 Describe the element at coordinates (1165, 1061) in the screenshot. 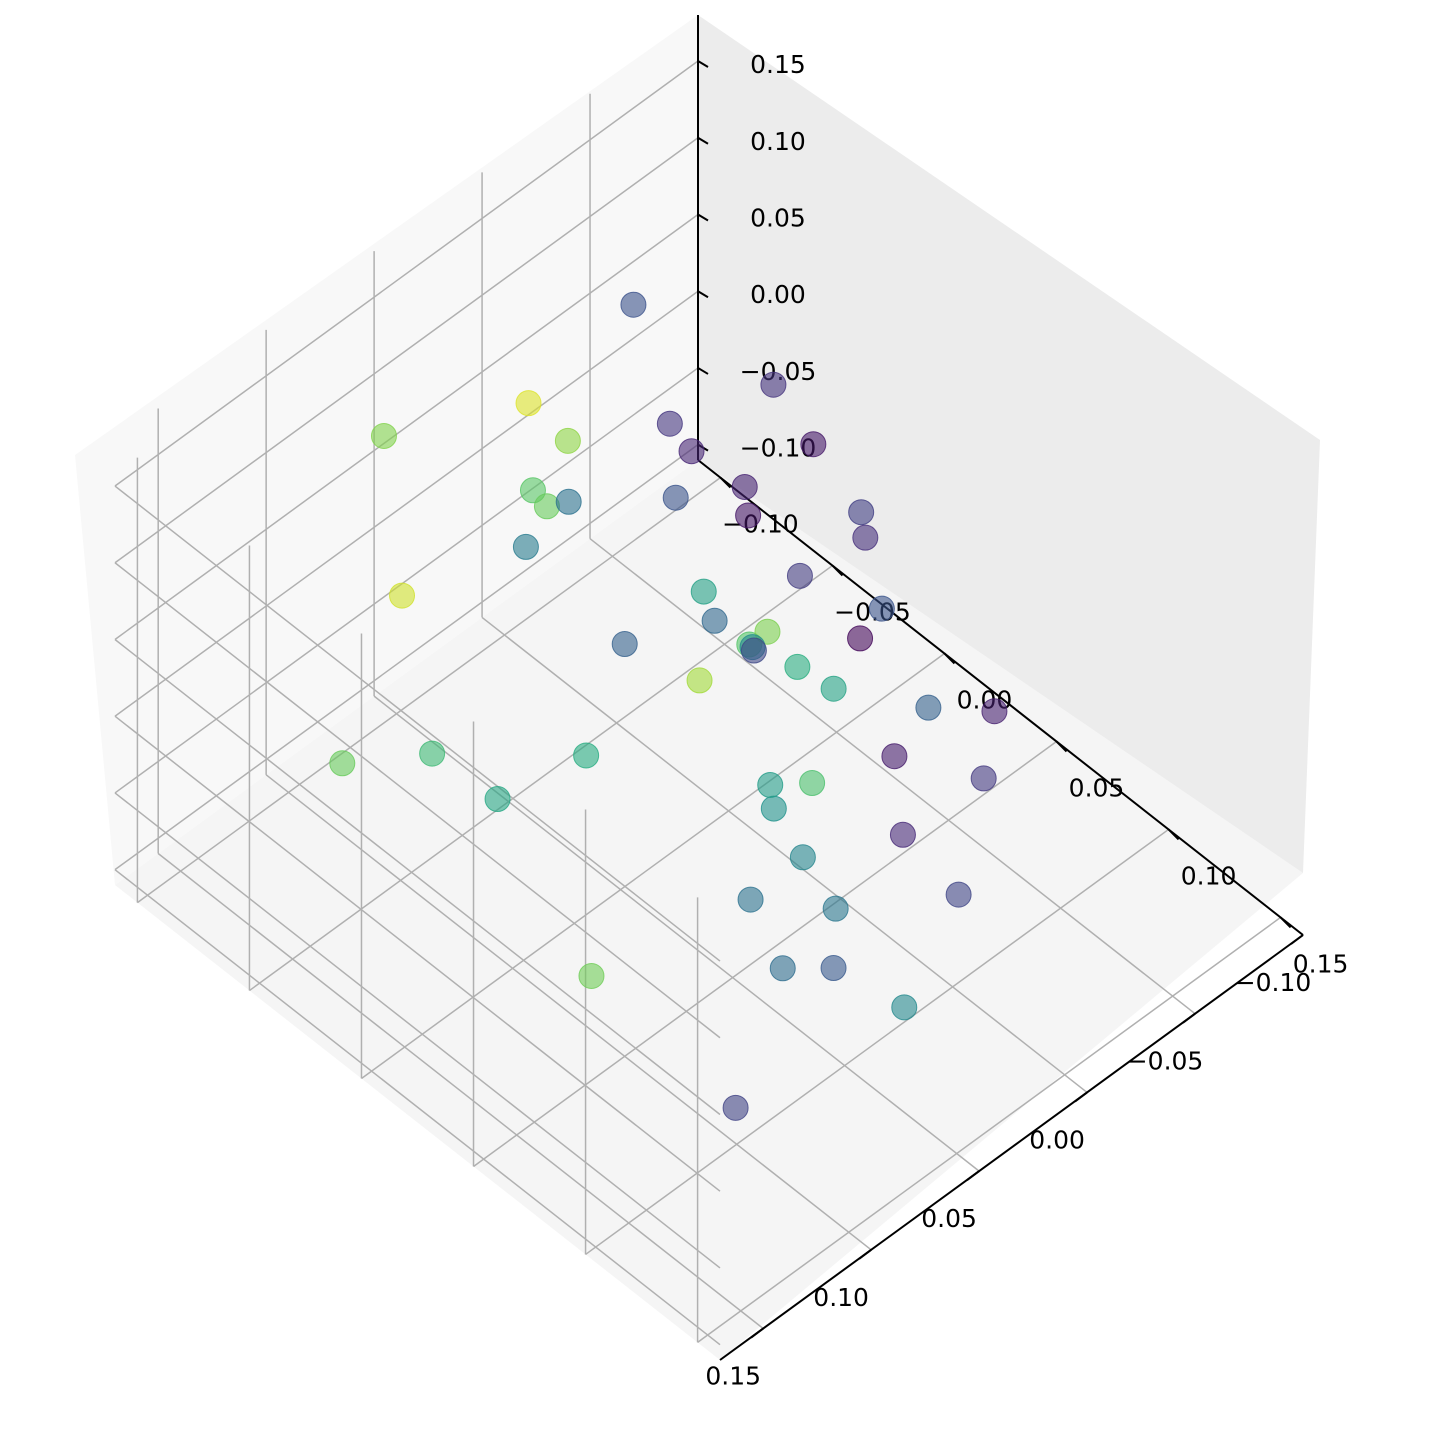

I see `x-tick-label: −0.05` at that location.